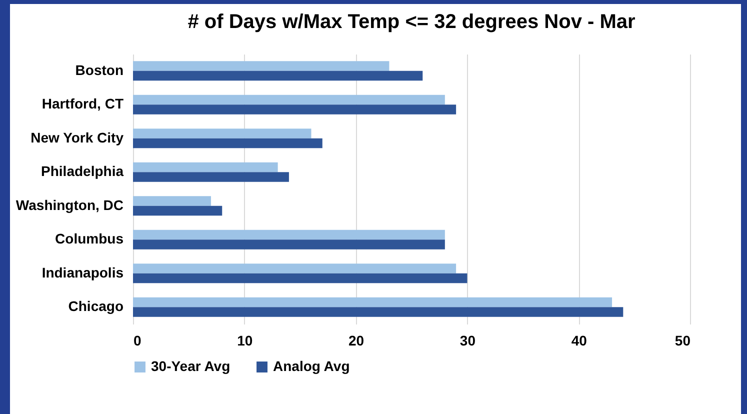 The width and height of the screenshot is (747, 414). Describe the element at coordinates (138, 340) in the screenshot. I see `x-tick-label: 0` at that location.